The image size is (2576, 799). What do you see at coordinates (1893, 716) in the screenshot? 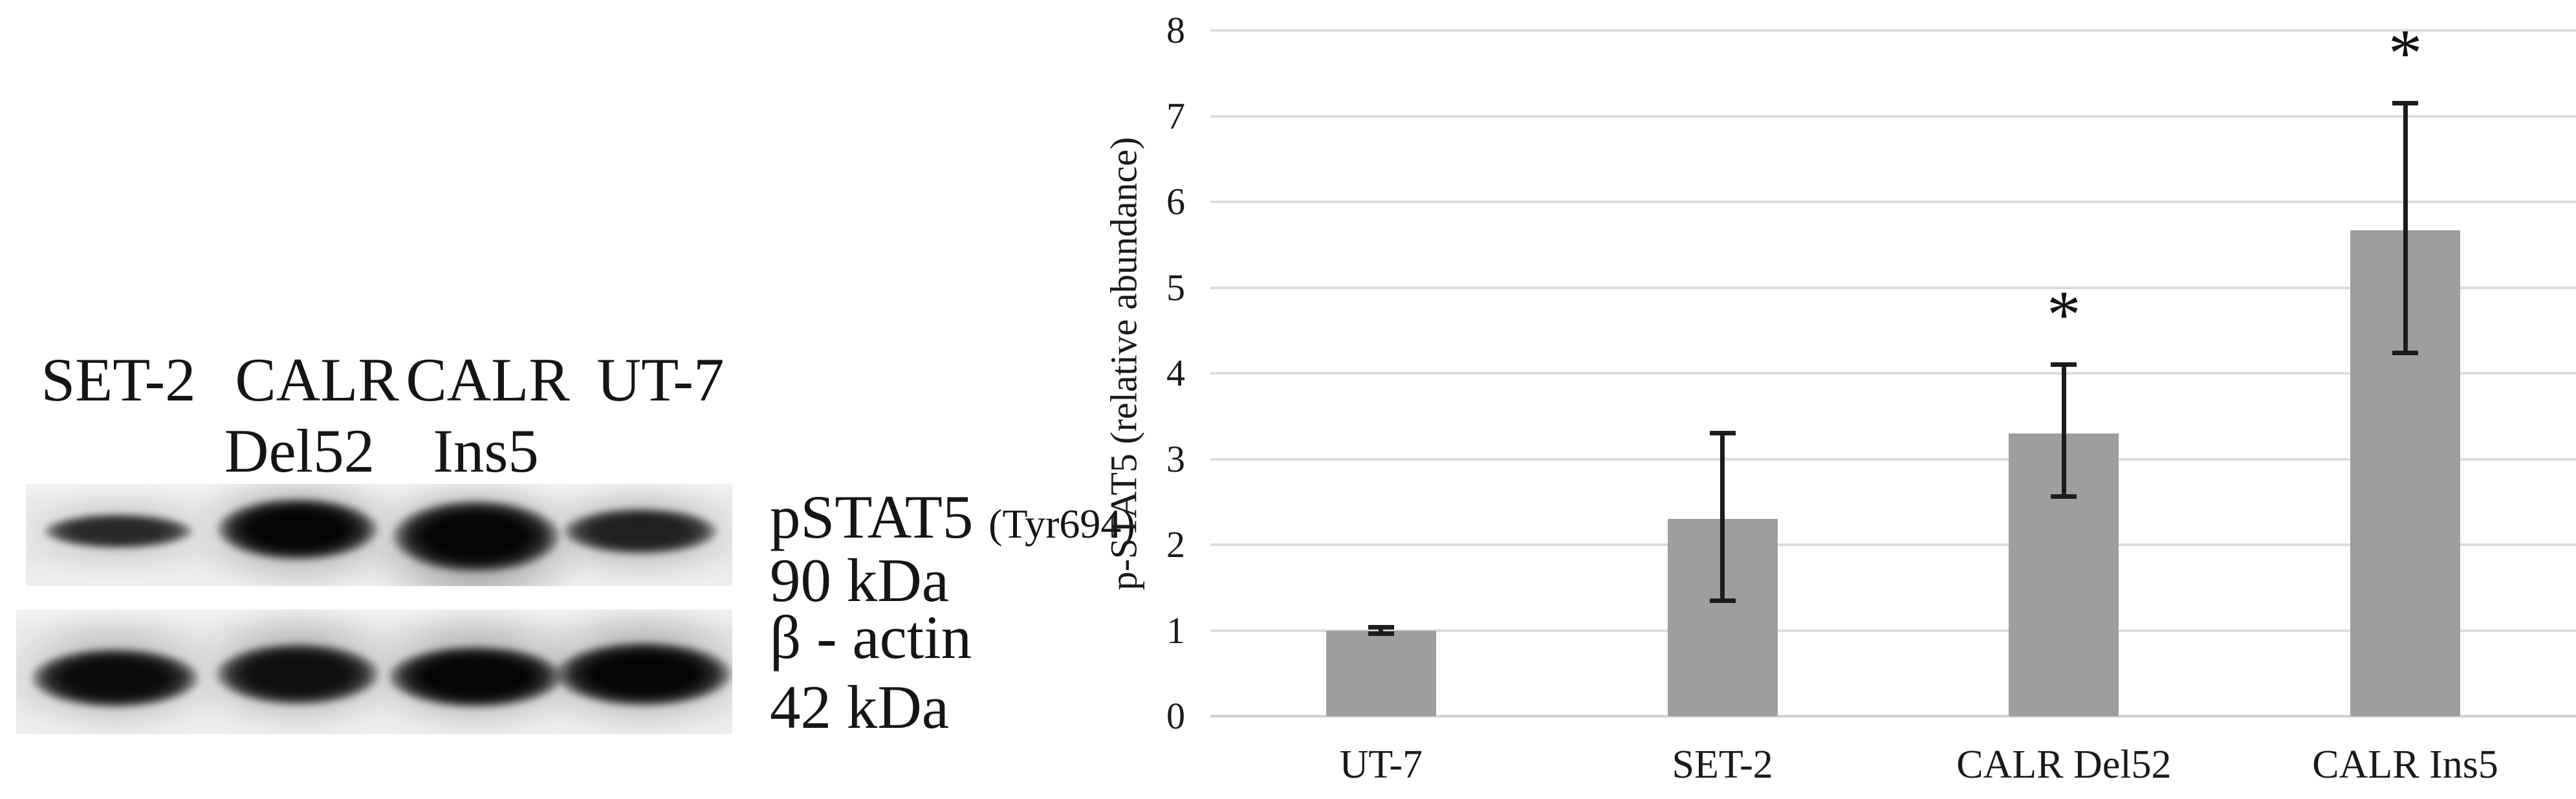
I see `gridline-y0` at bounding box center [1893, 716].